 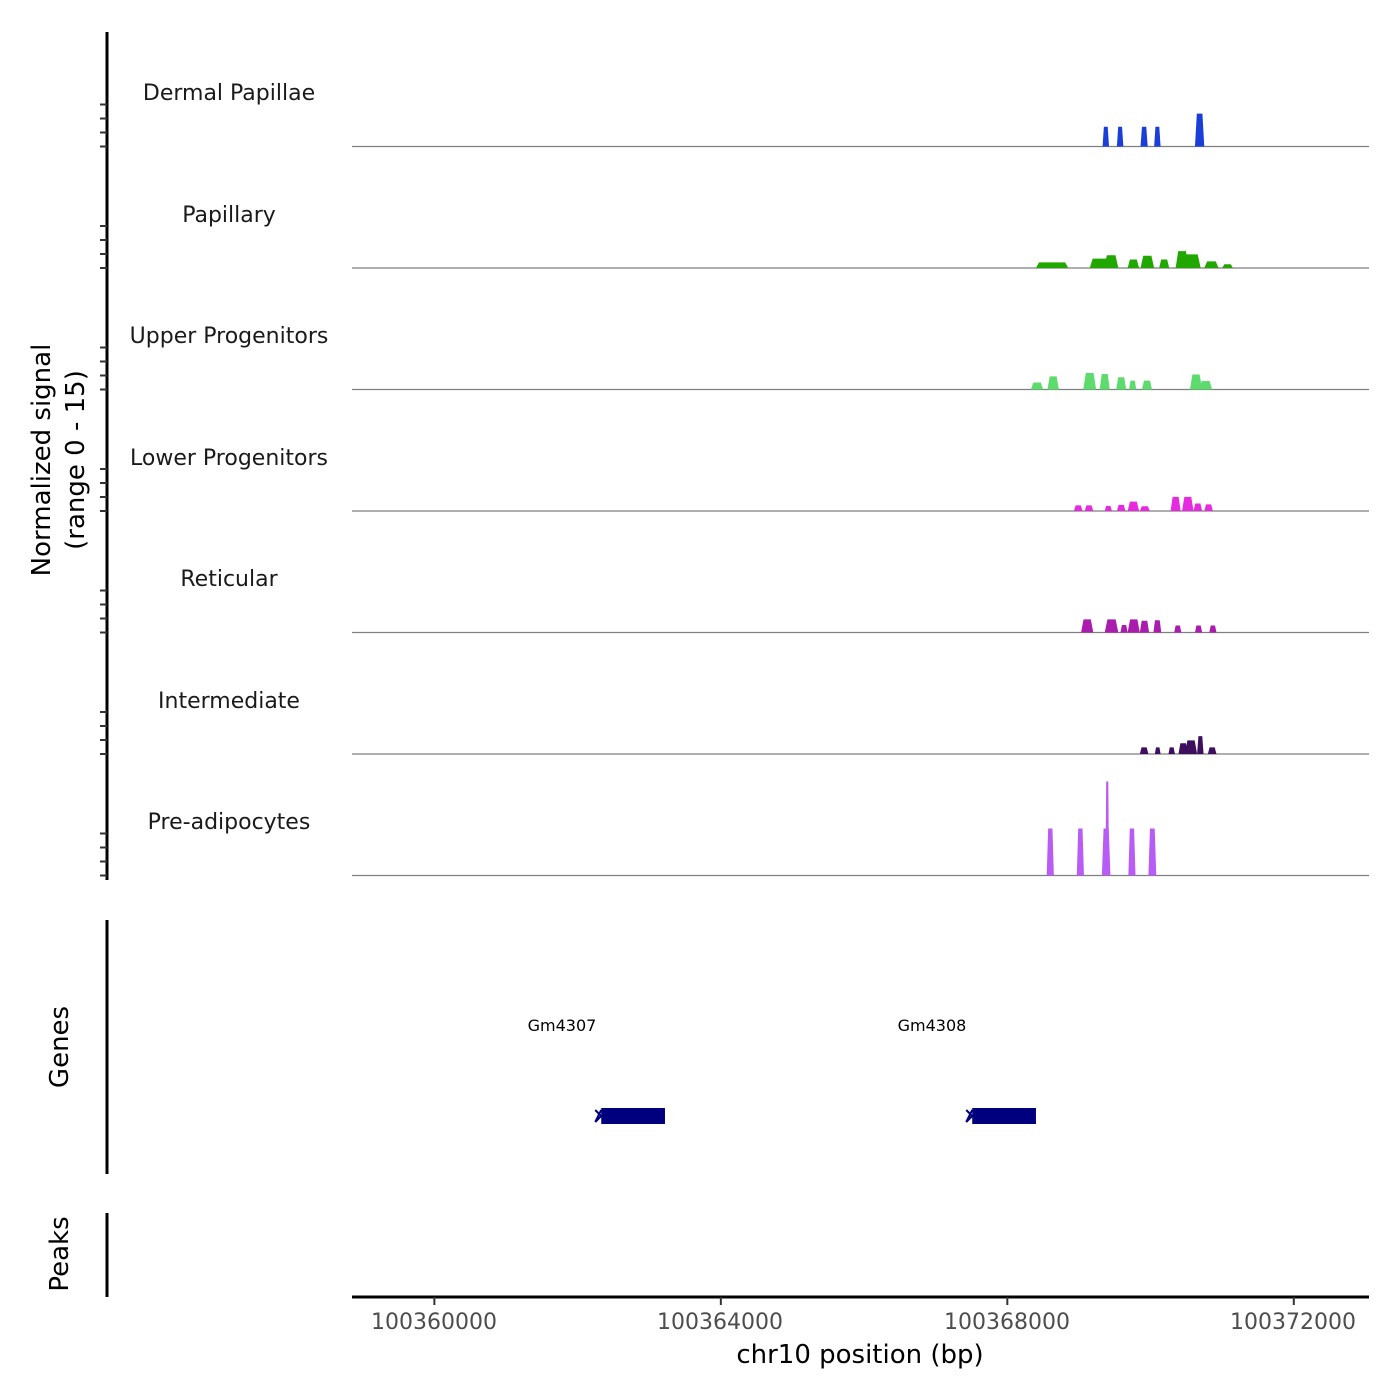 I want to click on track-label-papillary: Papillary, so click(x=229, y=215).